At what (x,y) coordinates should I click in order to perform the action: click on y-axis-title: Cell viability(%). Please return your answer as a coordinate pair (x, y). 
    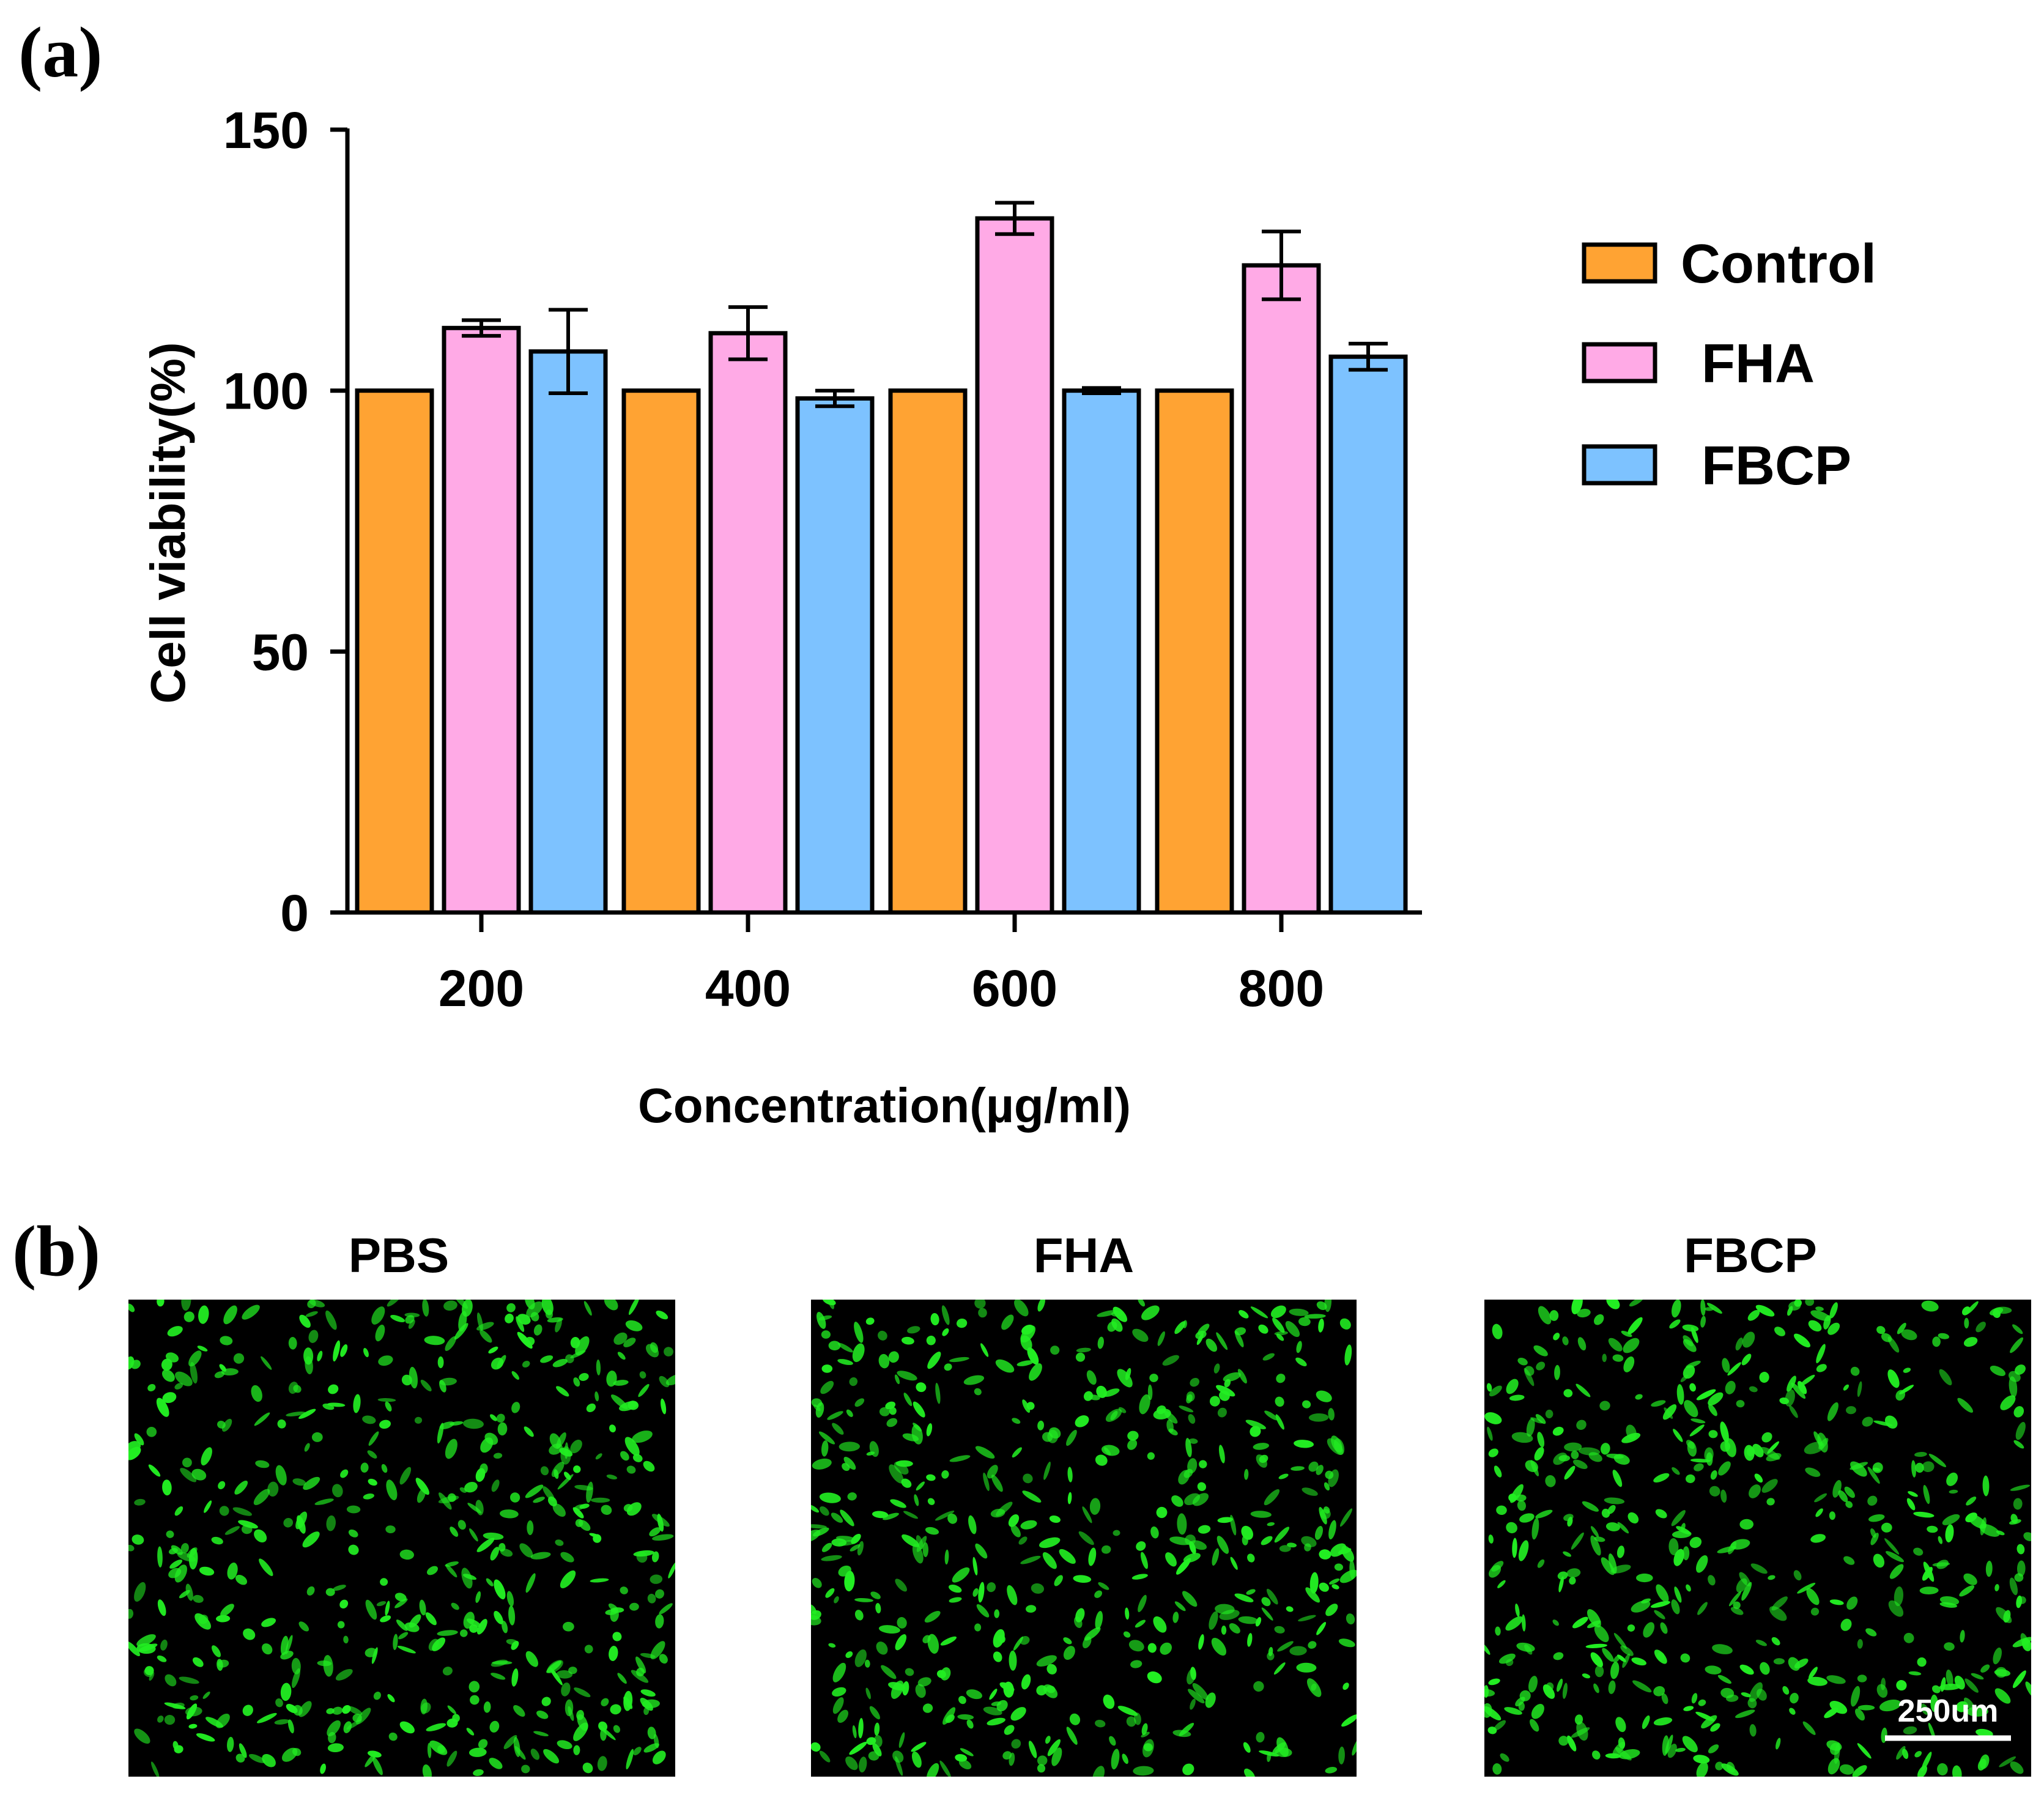
    Looking at the image, I should click on (168, 522).